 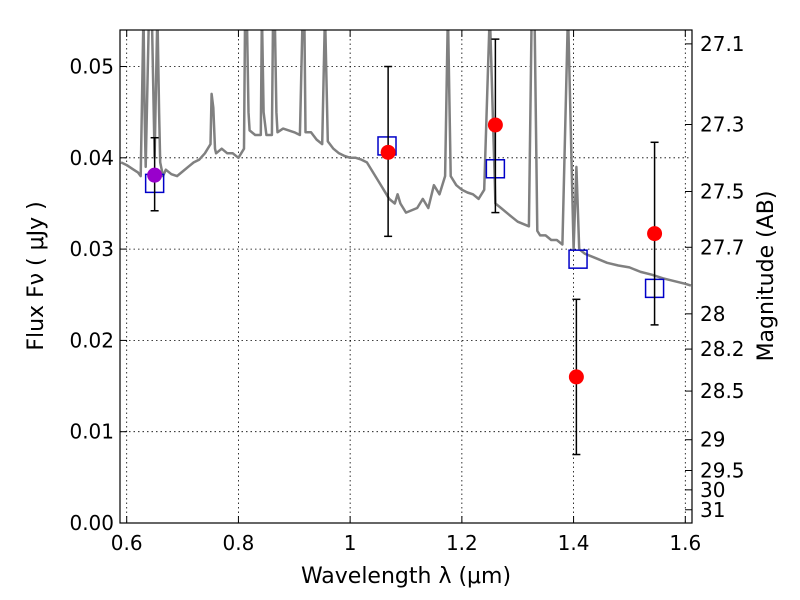 I want to click on x-axis-label: Wavelength λ (μm), so click(x=406, y=576).